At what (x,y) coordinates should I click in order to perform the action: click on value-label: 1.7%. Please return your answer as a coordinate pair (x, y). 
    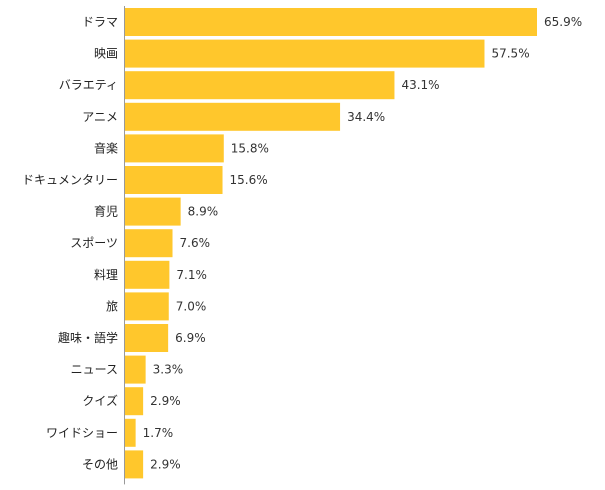
    Looking at the image, I should click on (158, 433).